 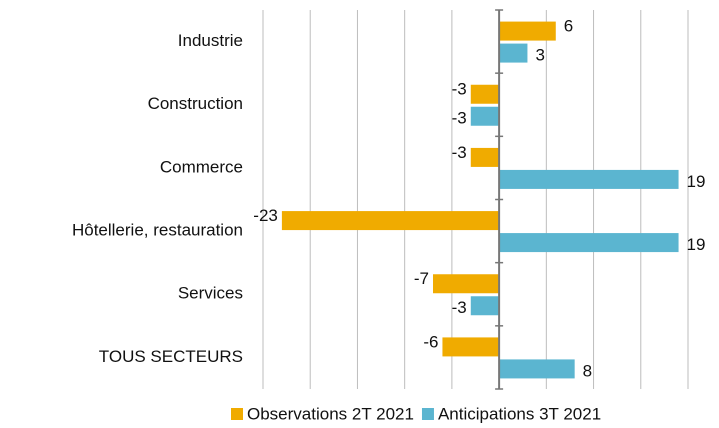 I want to click on value-label: -23, so click(x=265, y=215).